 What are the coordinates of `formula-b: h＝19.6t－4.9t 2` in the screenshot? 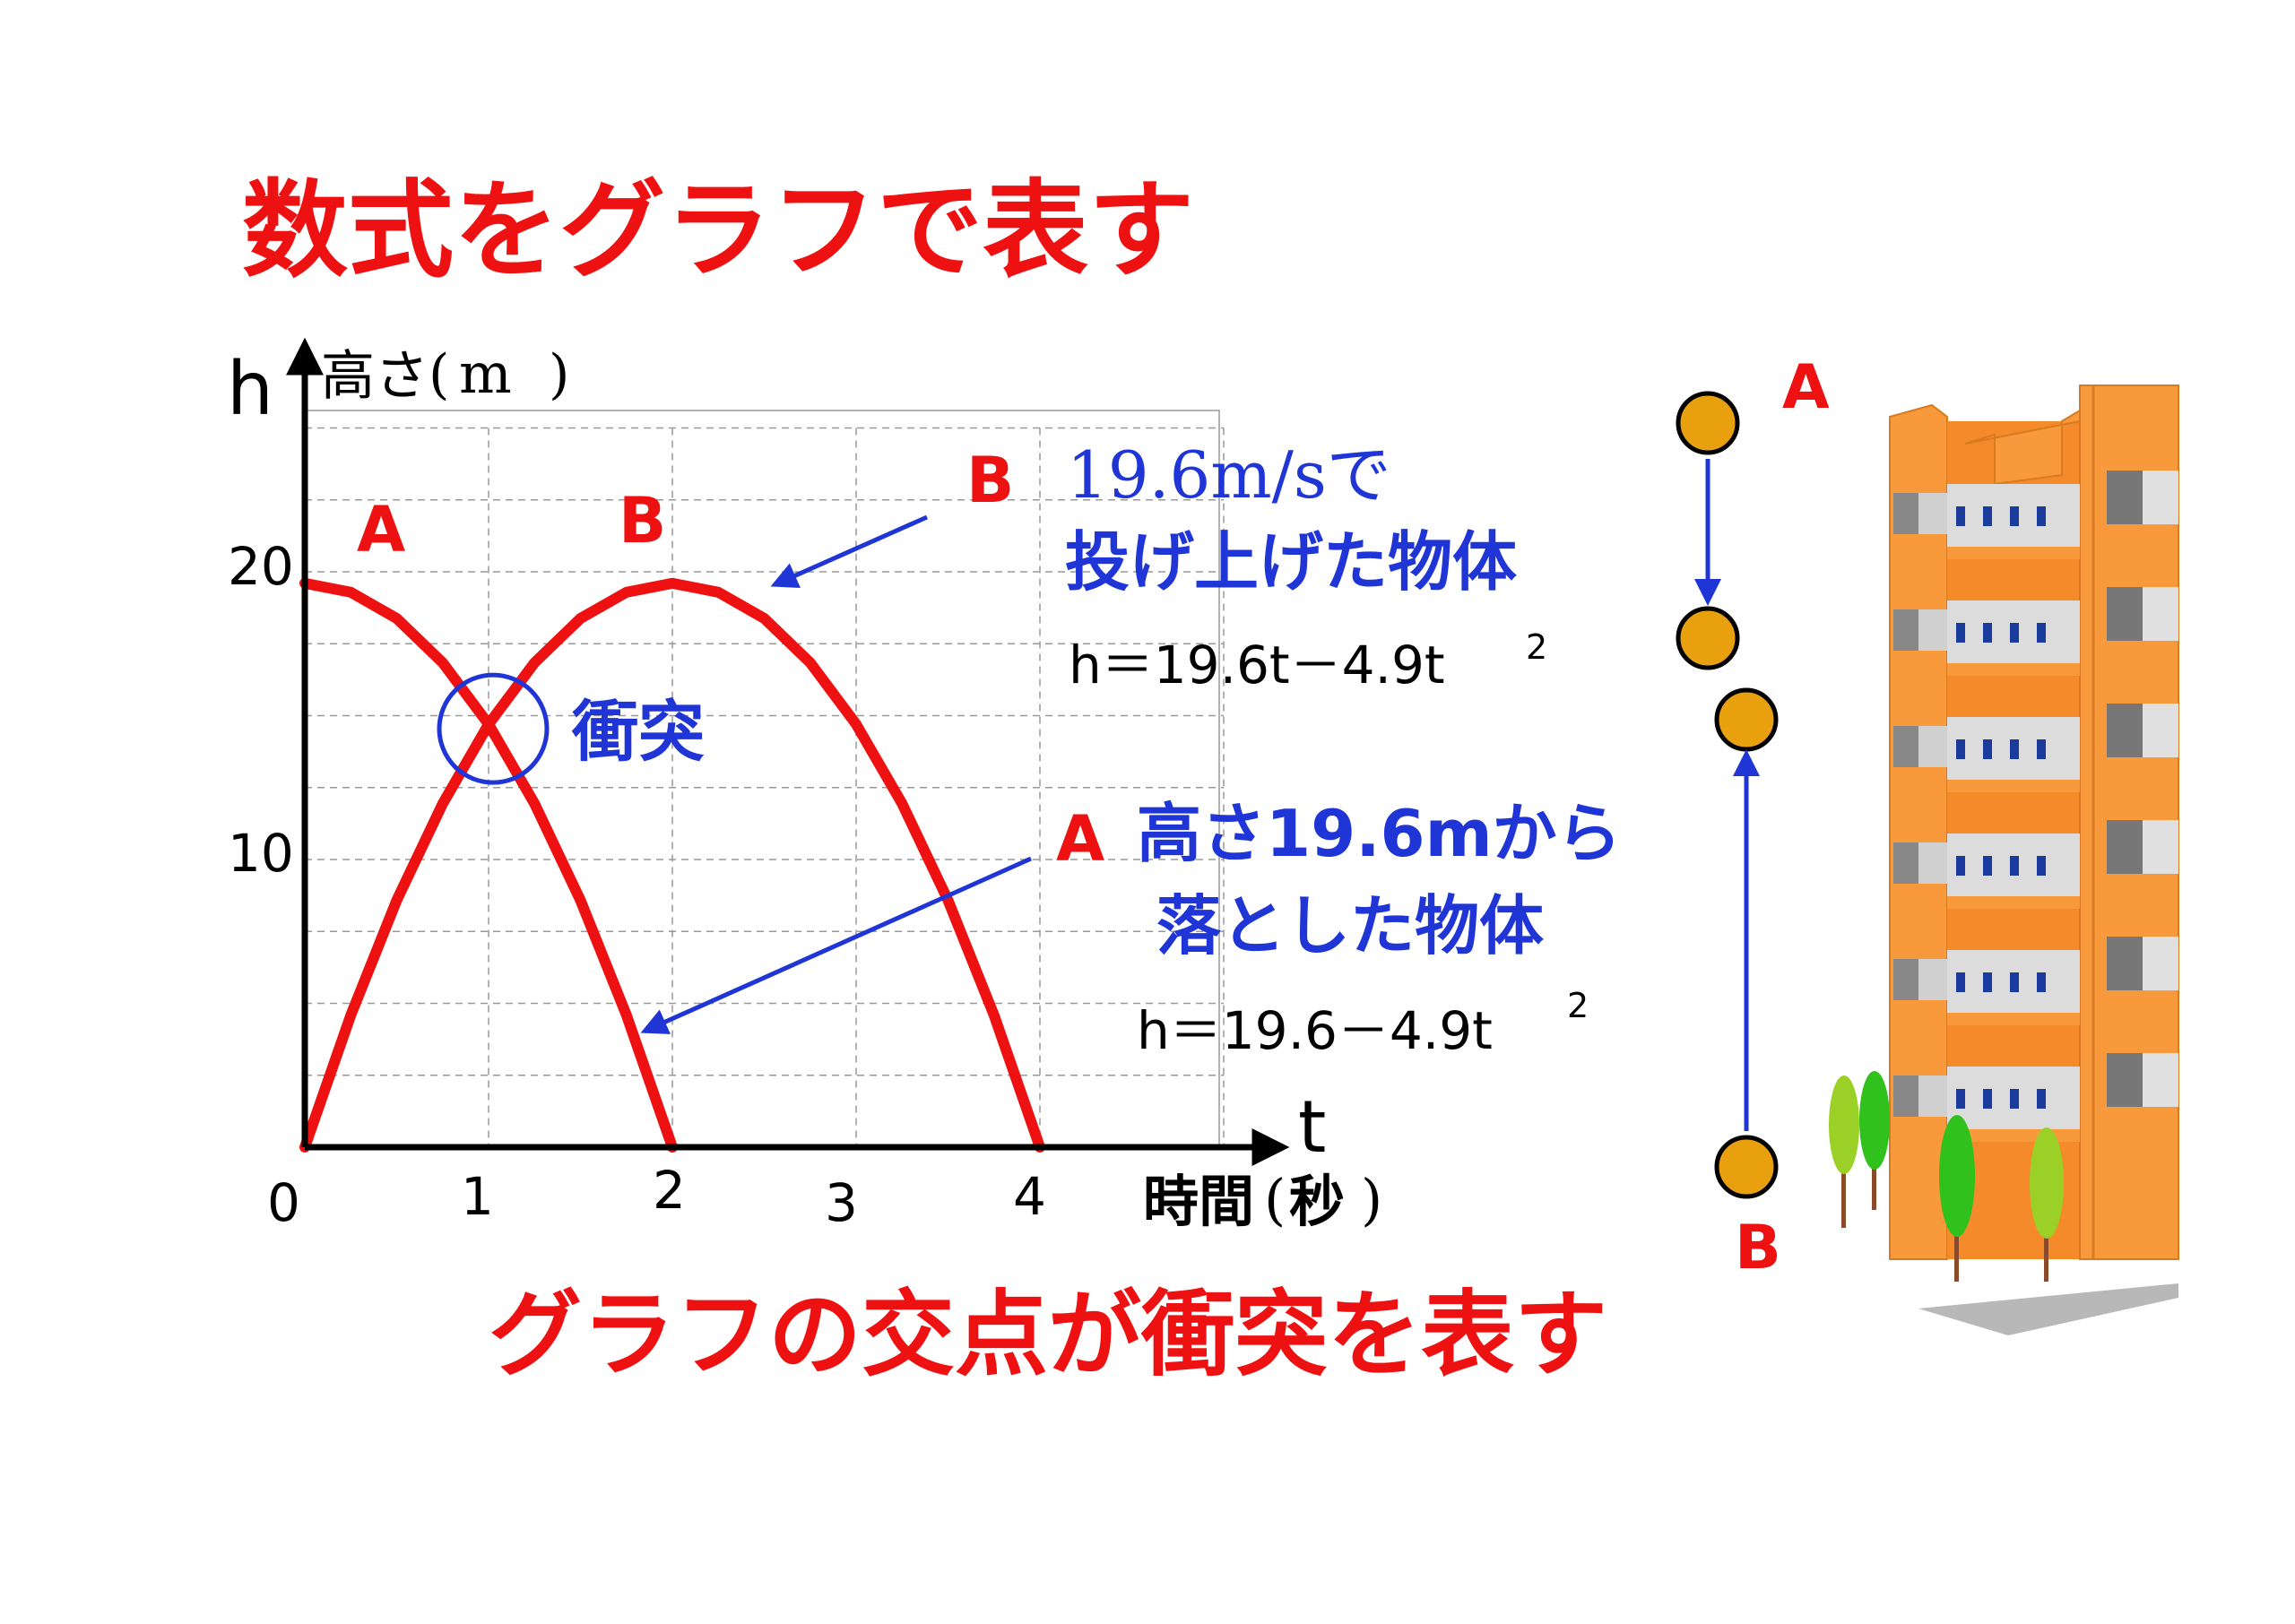 It's located at (1308, 661).